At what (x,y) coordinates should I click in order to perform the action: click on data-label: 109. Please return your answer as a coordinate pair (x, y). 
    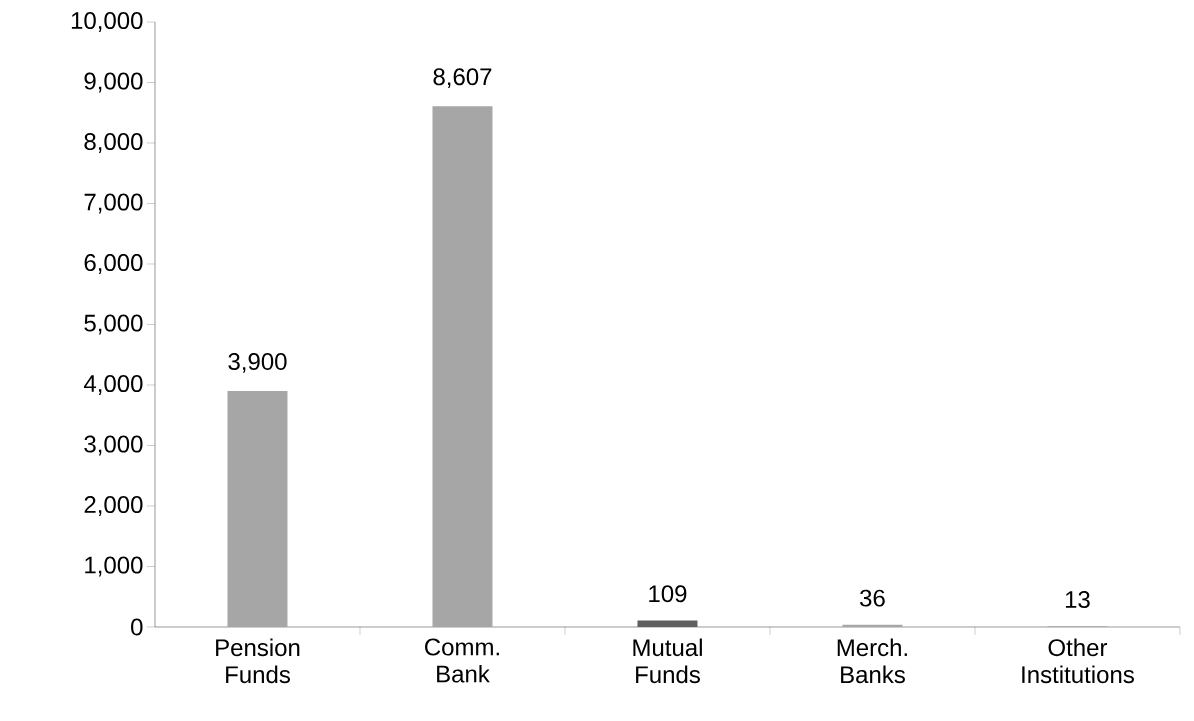
    Looking at the image, I should click on (668, 594).